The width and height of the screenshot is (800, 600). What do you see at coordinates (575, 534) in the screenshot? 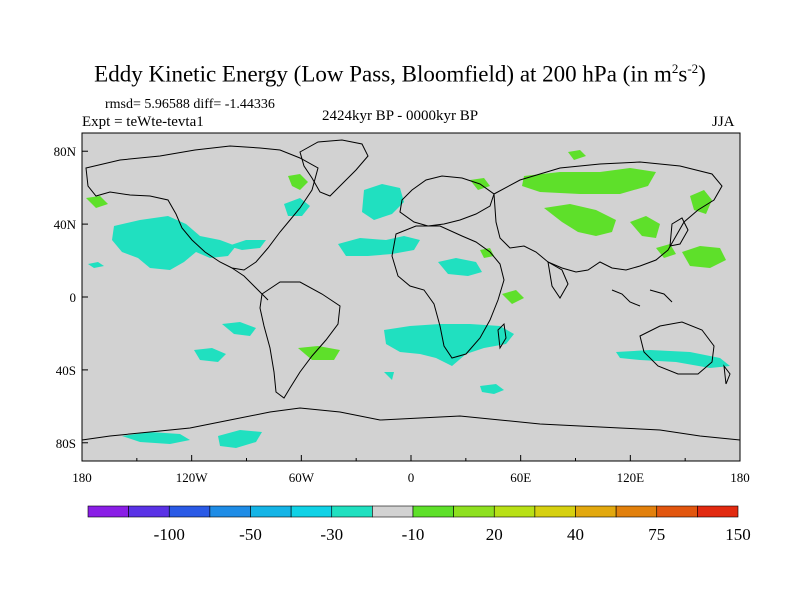
I see `colorbar-label: 40` at bounding box center [575, 534].